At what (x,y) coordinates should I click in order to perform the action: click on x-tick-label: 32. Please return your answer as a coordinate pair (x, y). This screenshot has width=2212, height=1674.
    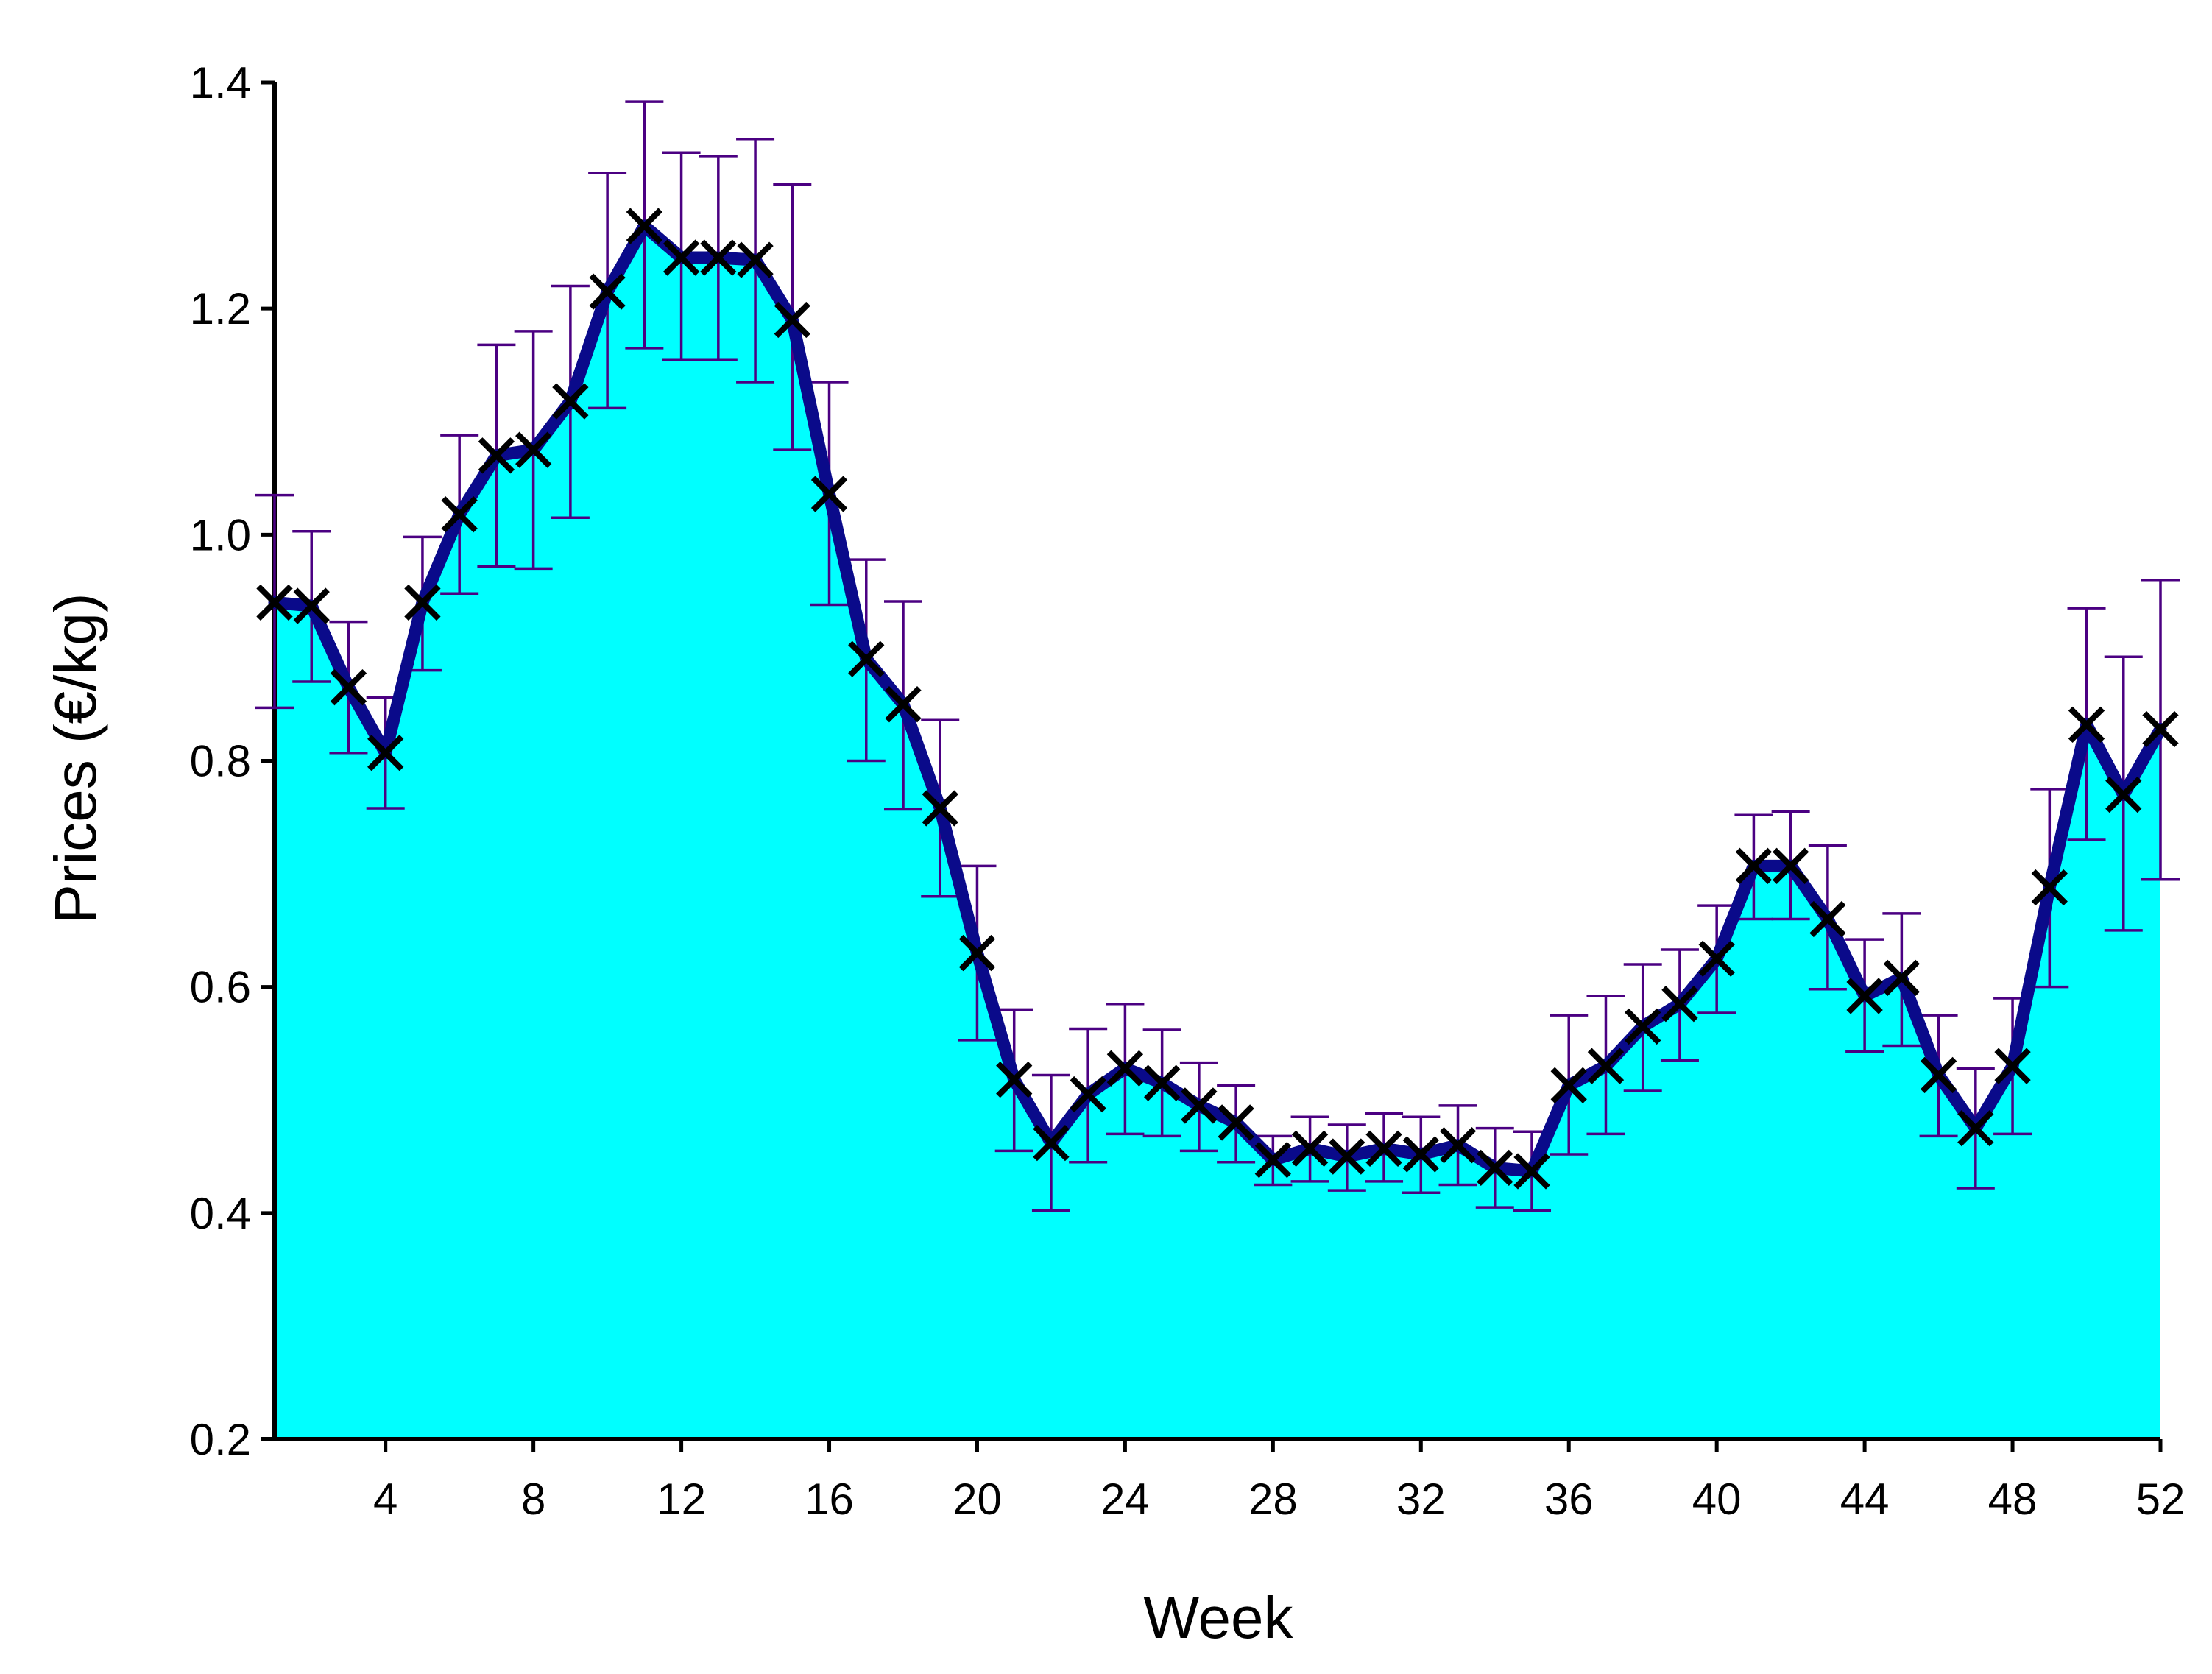
    Looking at the image, I should click on (1421, 1500).